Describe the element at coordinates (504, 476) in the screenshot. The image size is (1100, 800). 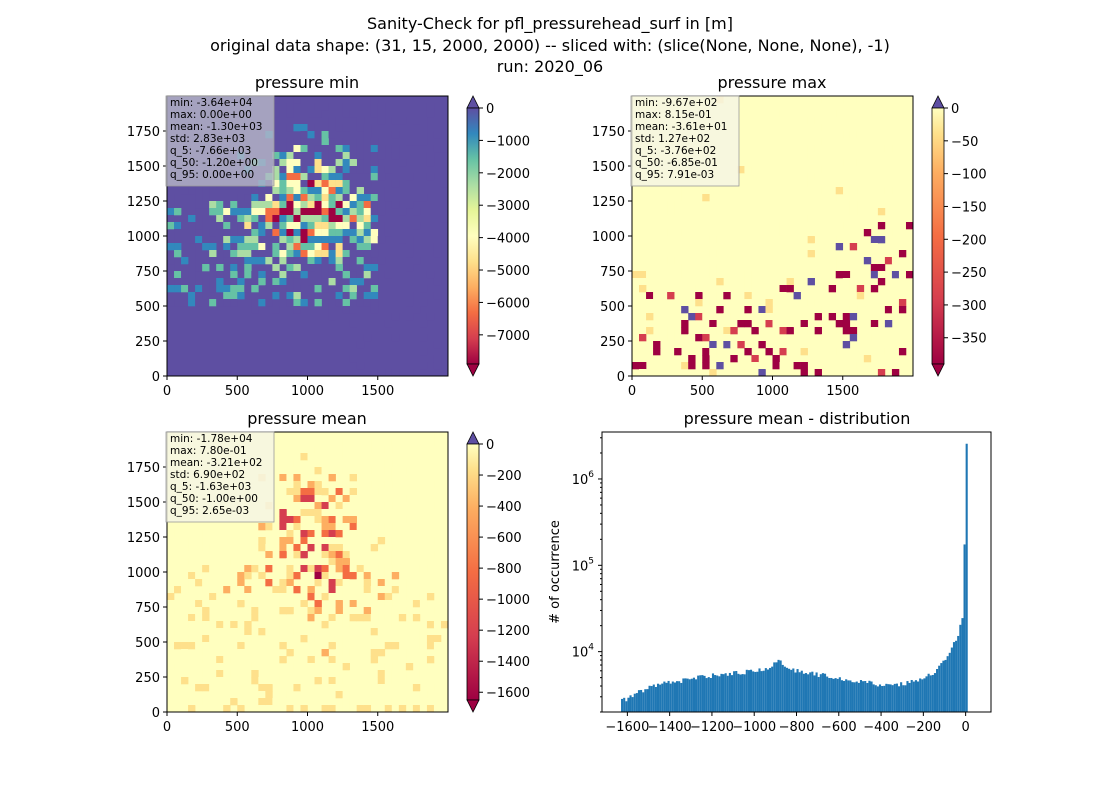
I see `colorbar-tick-label: −200` at that location.